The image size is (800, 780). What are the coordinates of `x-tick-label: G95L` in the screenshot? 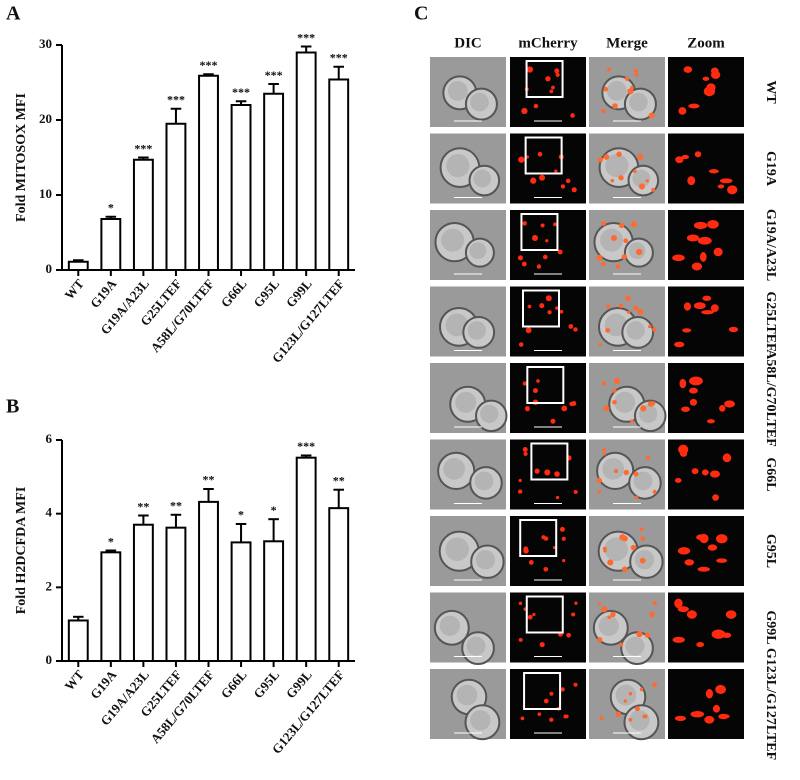 It's located at (266, 684).